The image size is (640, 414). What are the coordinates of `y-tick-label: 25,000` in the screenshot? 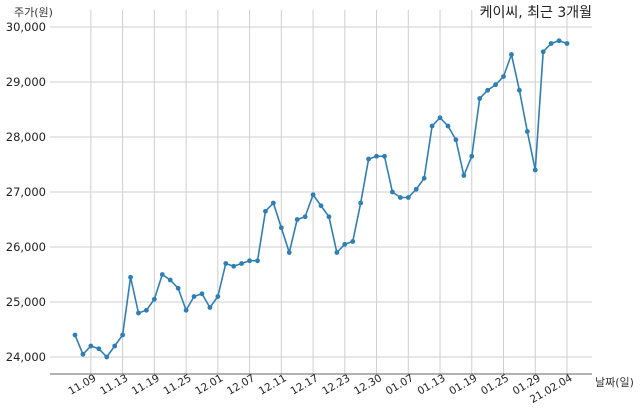 It's located at (26, 302).